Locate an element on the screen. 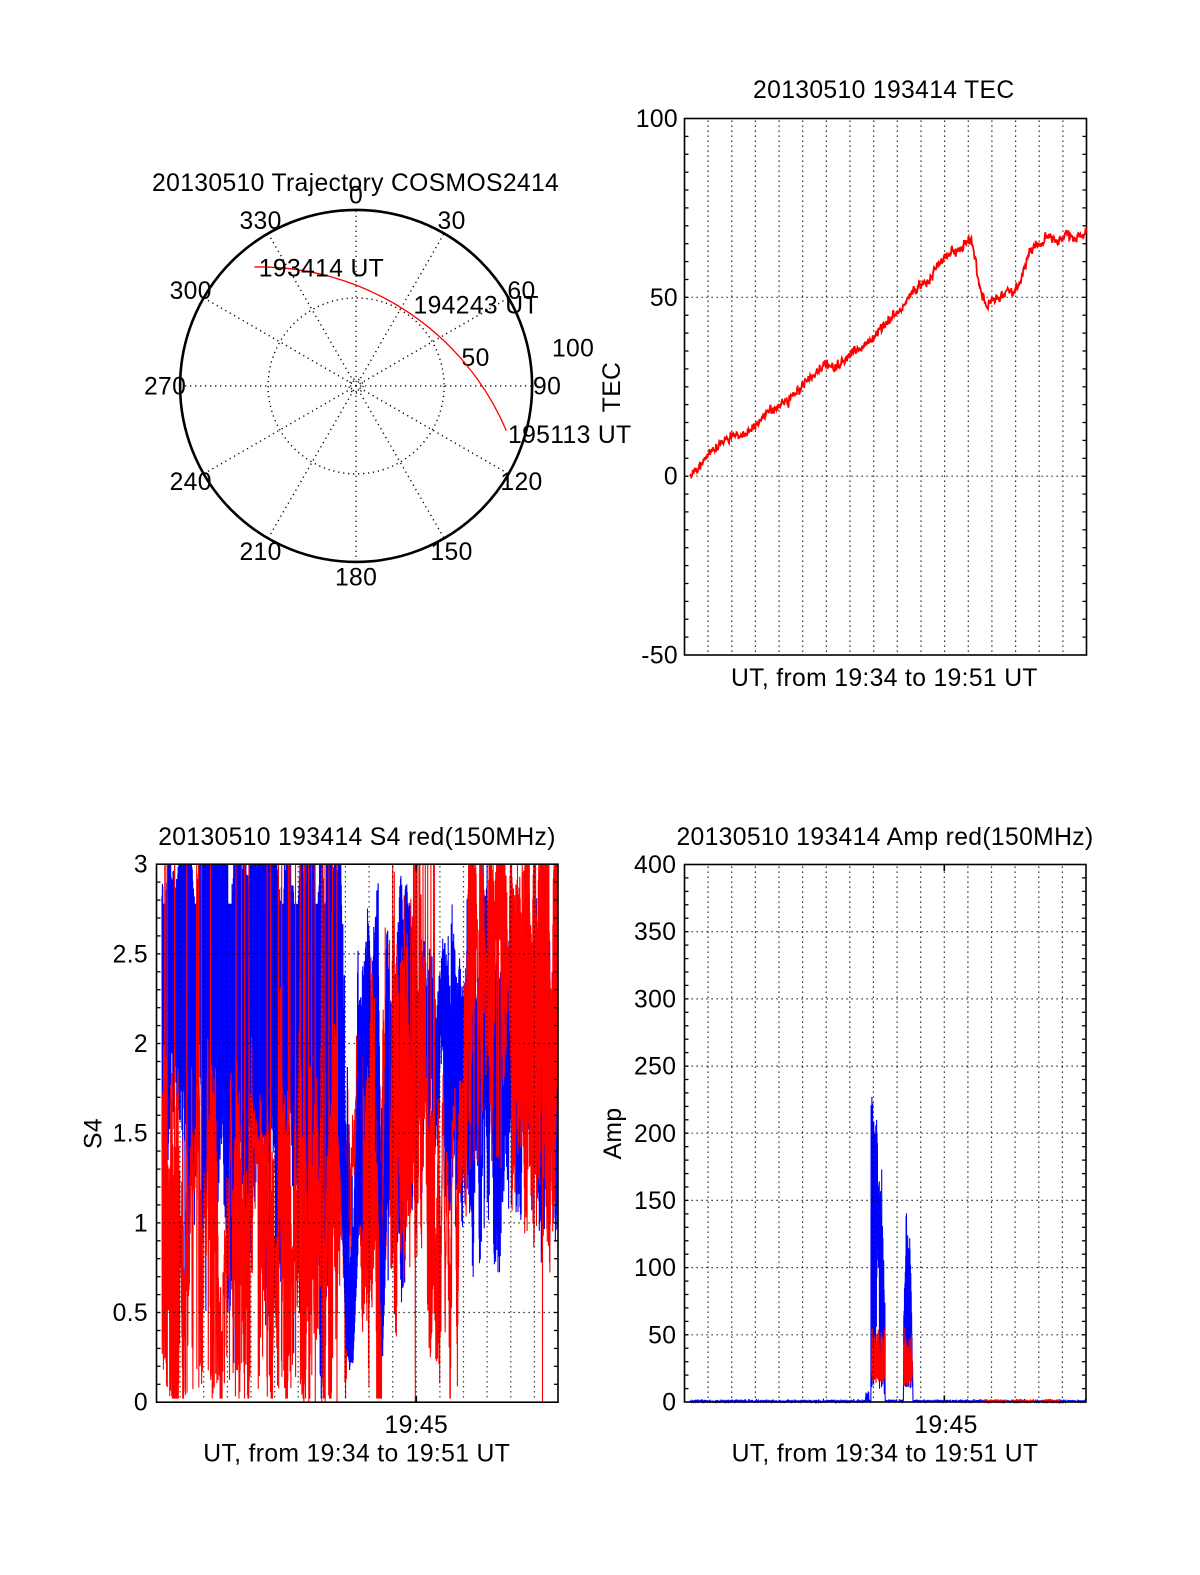  svg-text: 210 is located at coordinates (260, 552).